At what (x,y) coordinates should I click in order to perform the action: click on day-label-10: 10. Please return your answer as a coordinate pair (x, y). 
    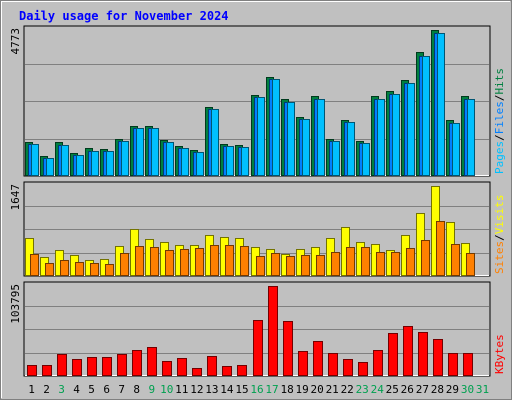
    Looking at the image, I should click on (166, 389).